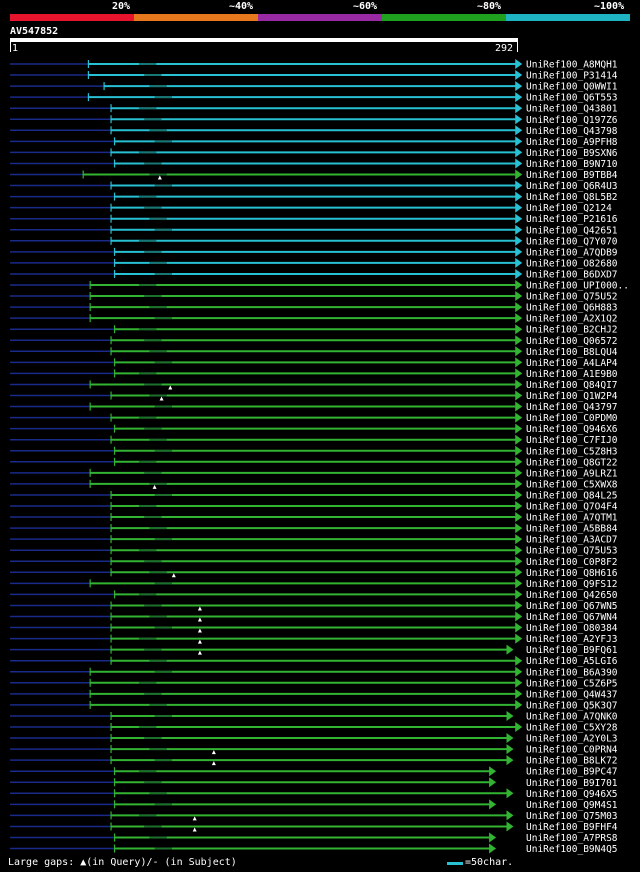  I want to click on hit-row: UniRef100_Q946X6, so click(314, 429).